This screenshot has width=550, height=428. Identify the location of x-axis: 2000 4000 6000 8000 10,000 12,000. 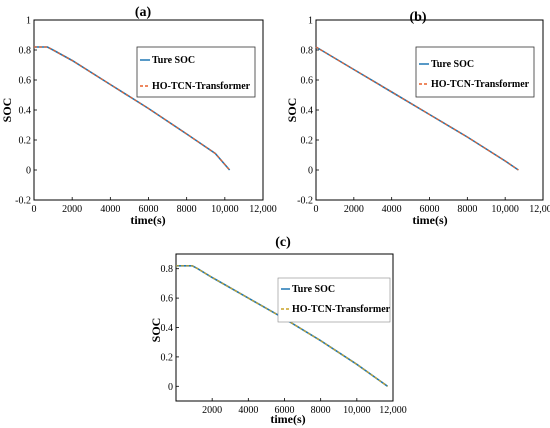
(304, 407).